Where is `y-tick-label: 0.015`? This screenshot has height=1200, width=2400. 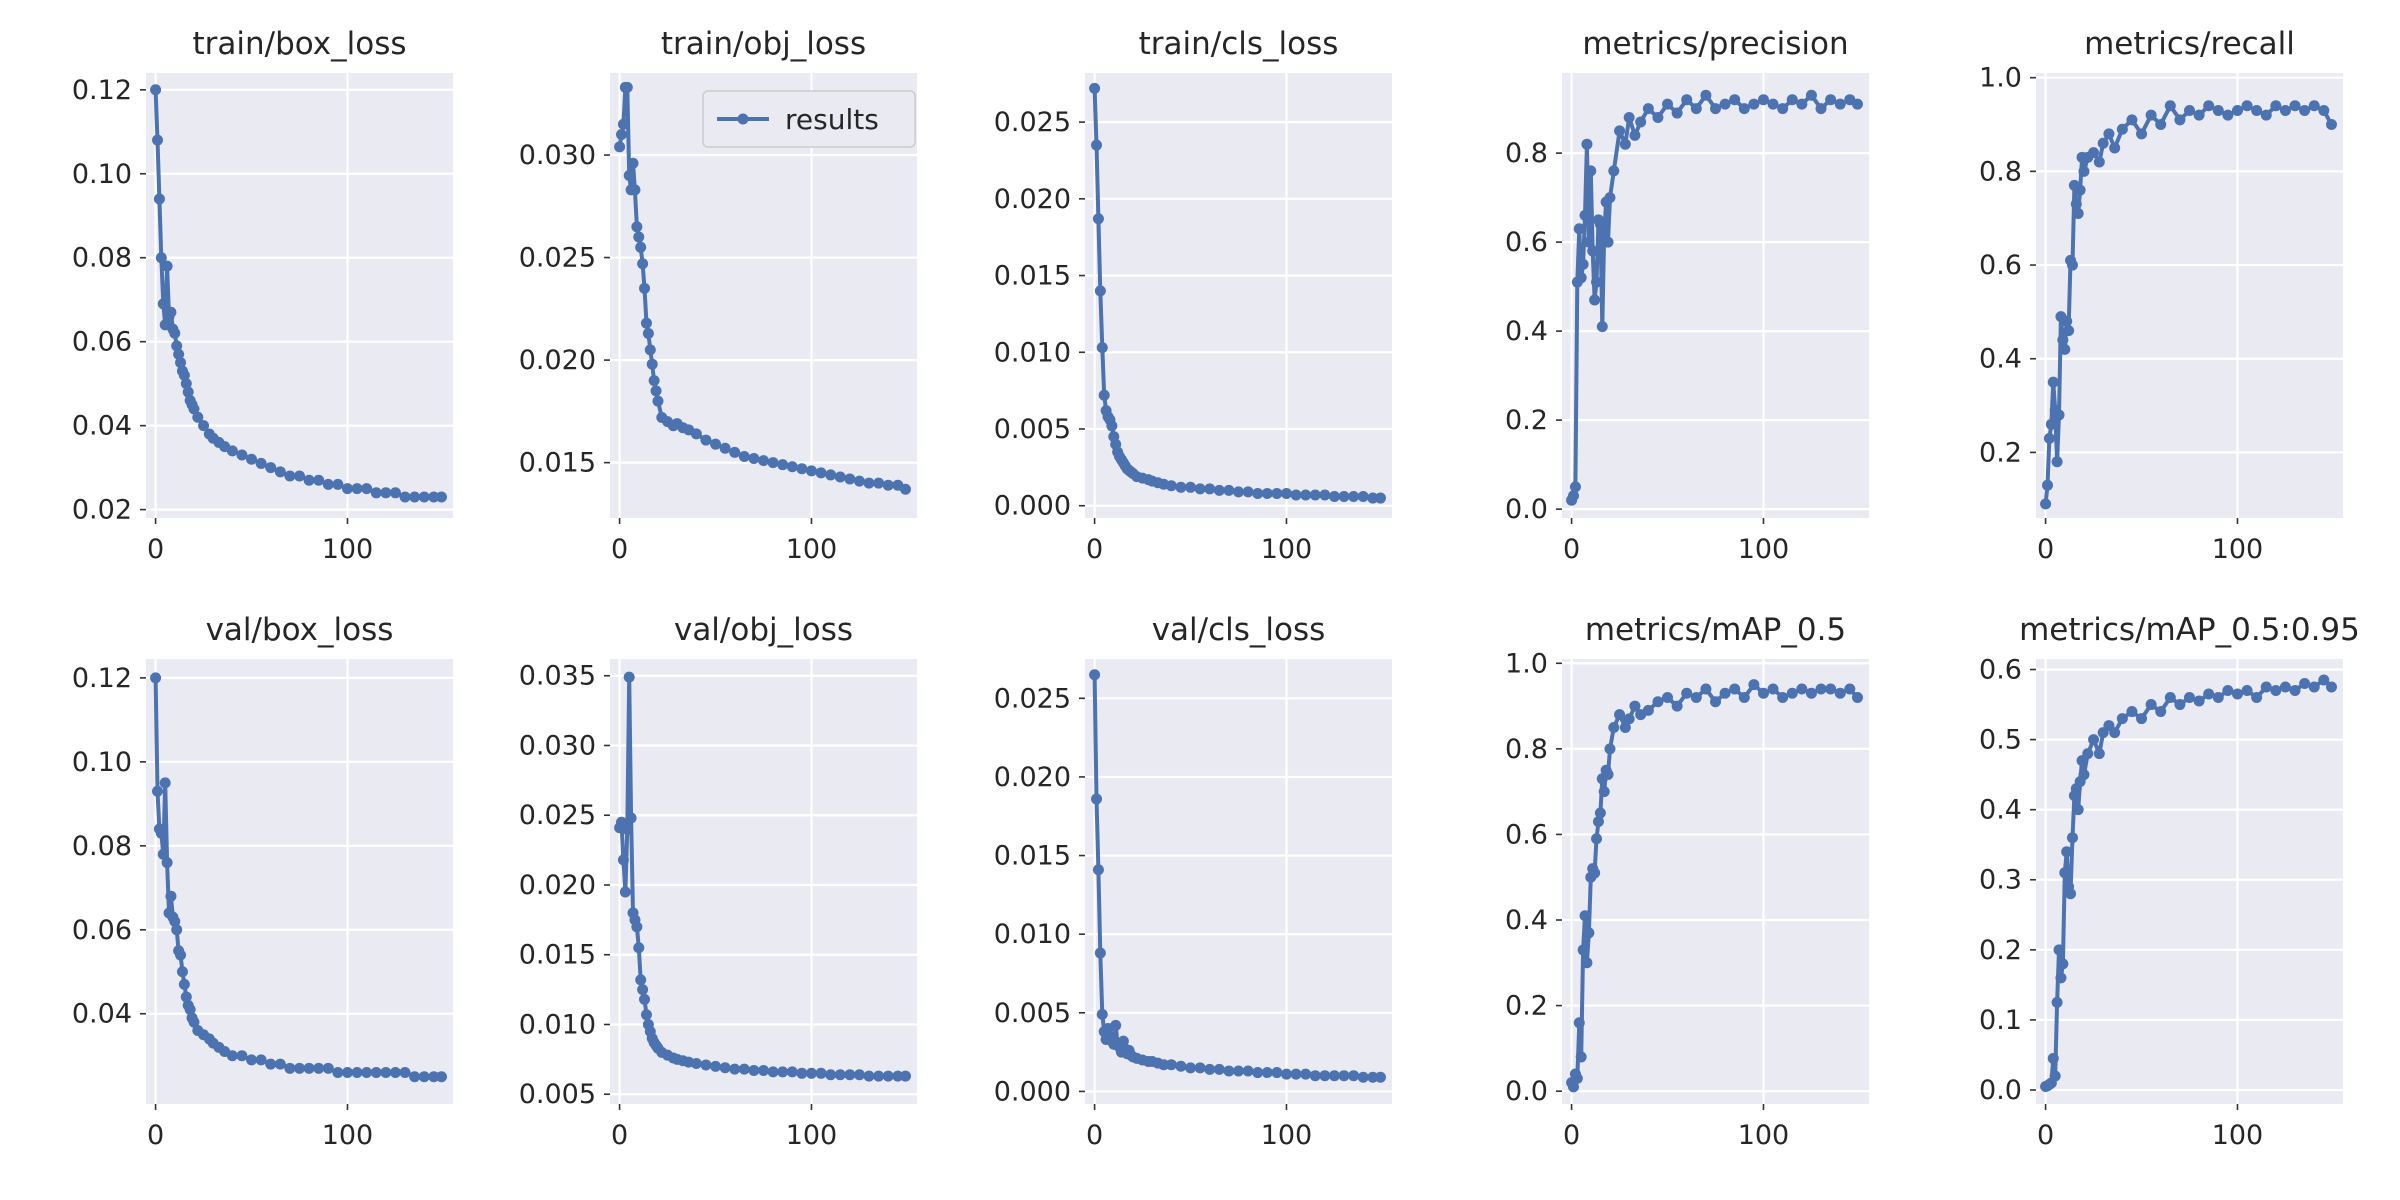 y-tick-label: 0.015 is located at coordinates (557, 955).